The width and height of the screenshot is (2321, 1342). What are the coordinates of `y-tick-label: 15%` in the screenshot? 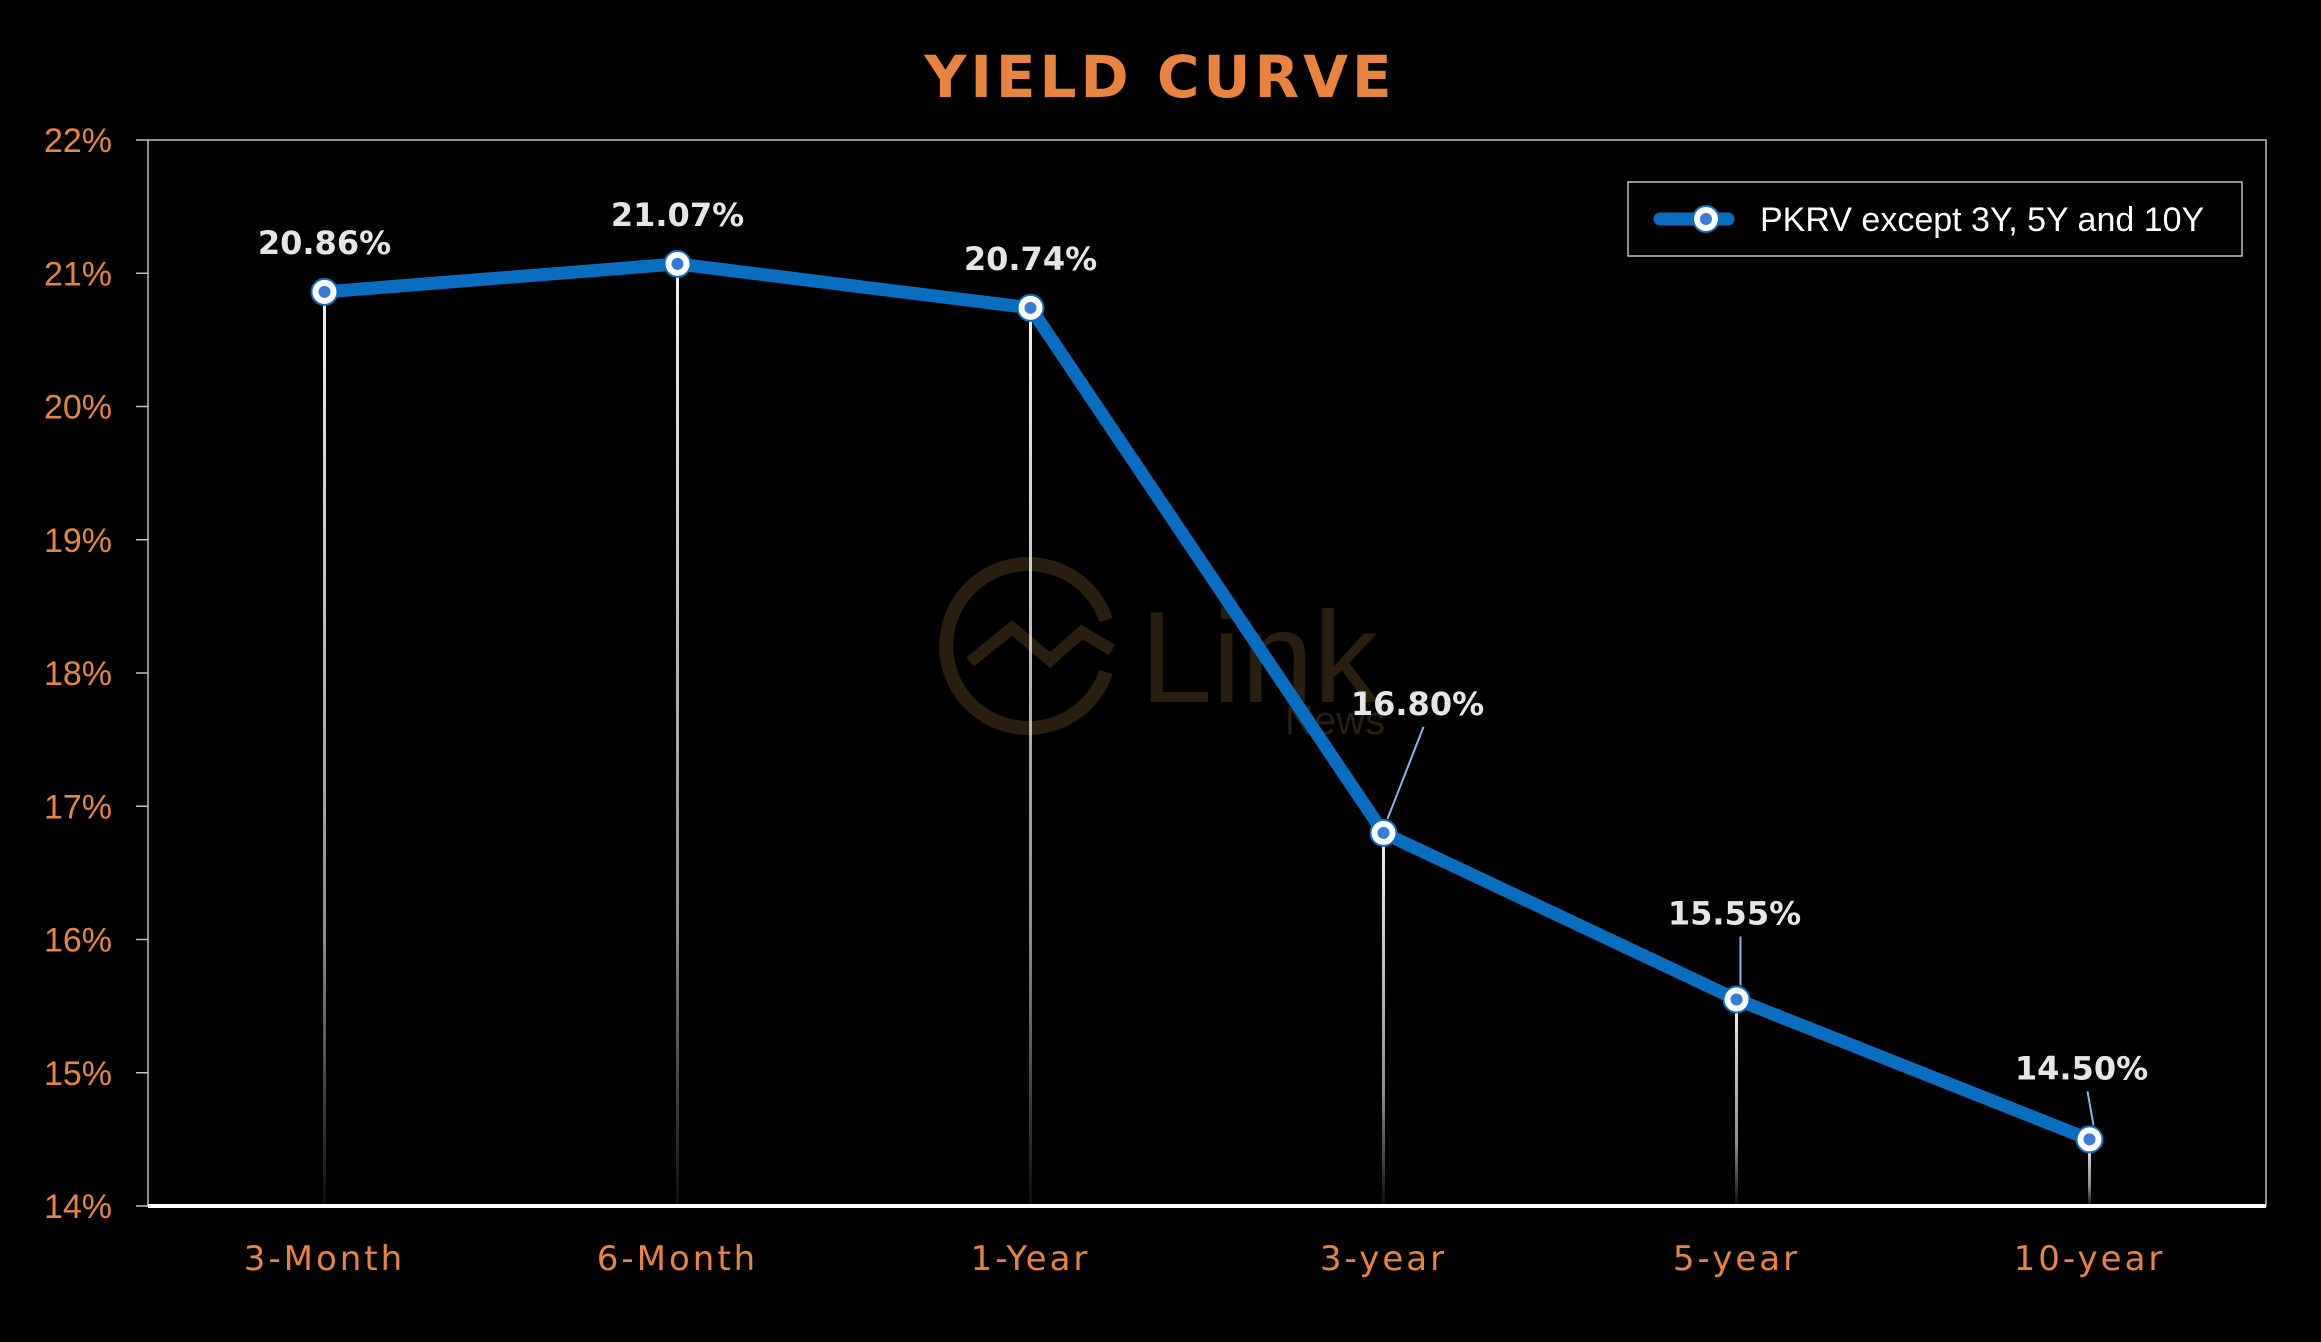 It's located at (78, 1074).